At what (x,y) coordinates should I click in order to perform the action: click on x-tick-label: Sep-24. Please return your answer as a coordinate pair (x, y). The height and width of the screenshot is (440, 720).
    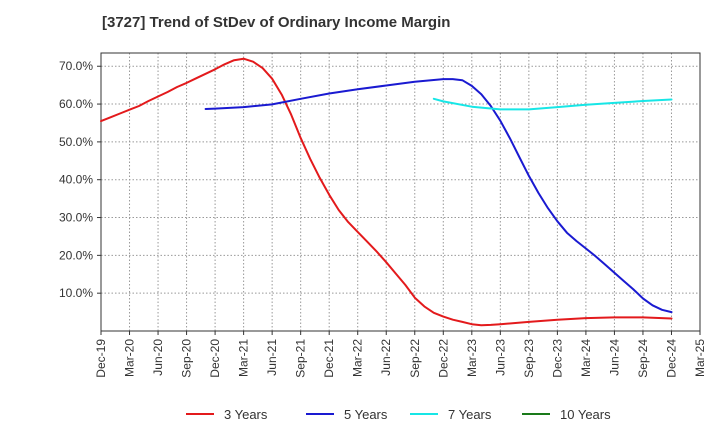
    Looking at the image, I should click on (643, 358).